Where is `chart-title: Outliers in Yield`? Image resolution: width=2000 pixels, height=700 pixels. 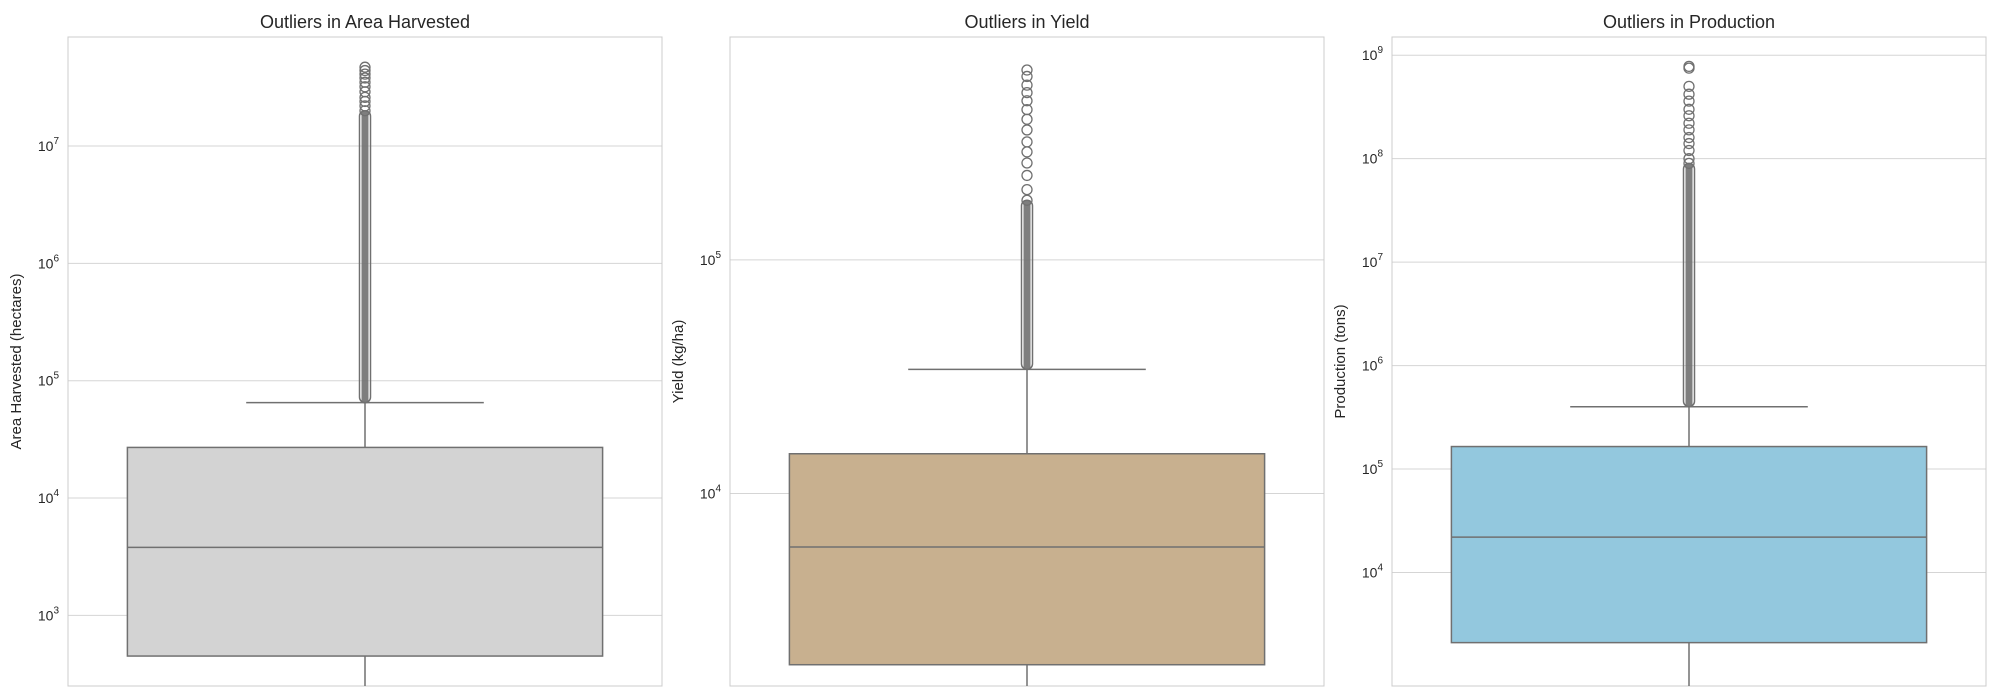 chart-title: Outliers in Yield is located at coordinates (1026, 22).